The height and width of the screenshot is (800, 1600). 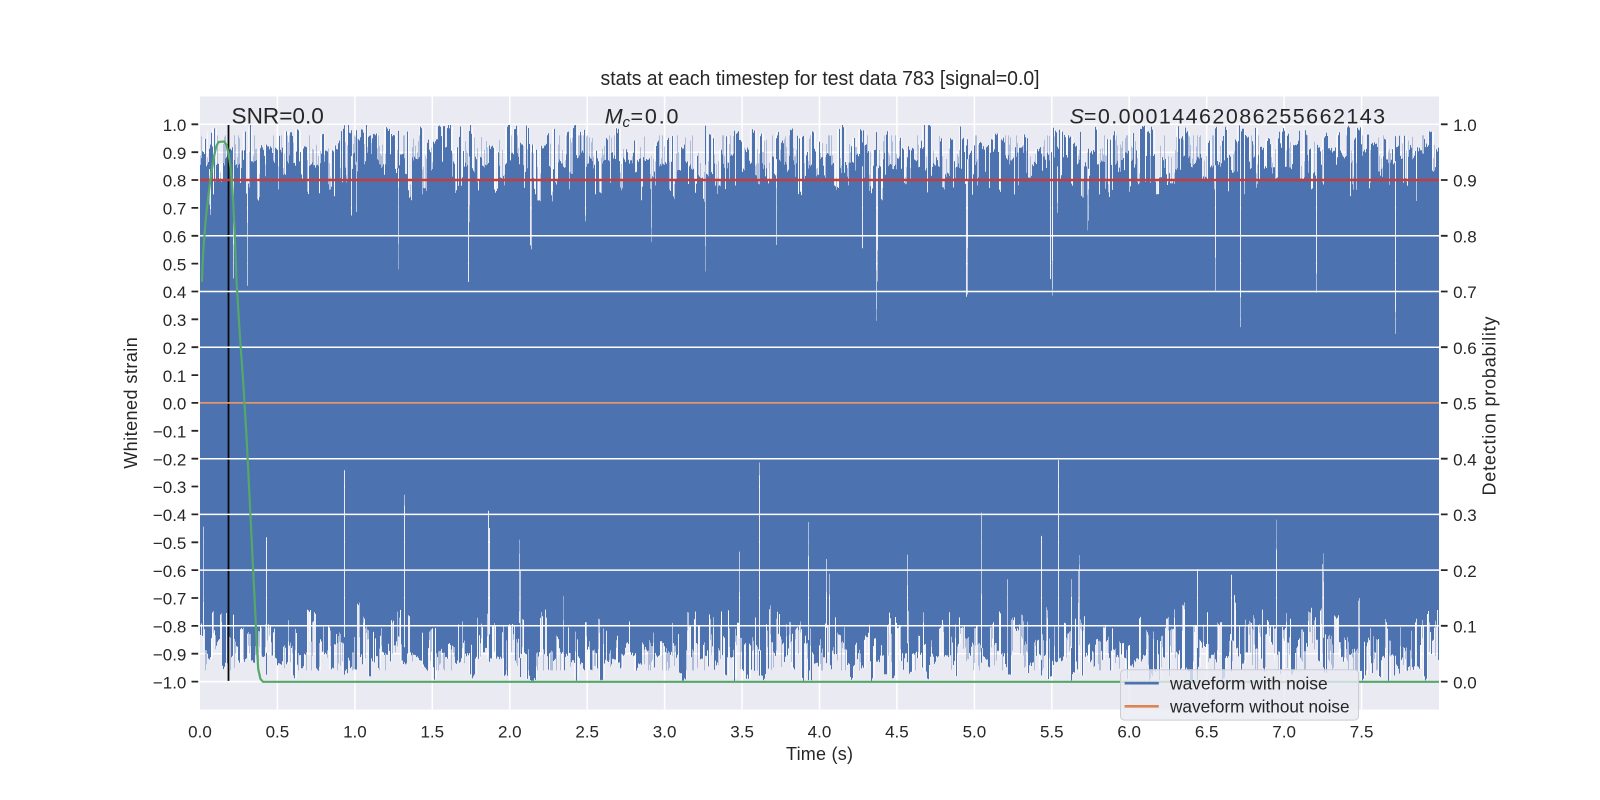 What do you see at coordinates (614, 117) in the screenshot?
I see `svg-text: M` at bounding box center [614, 117].